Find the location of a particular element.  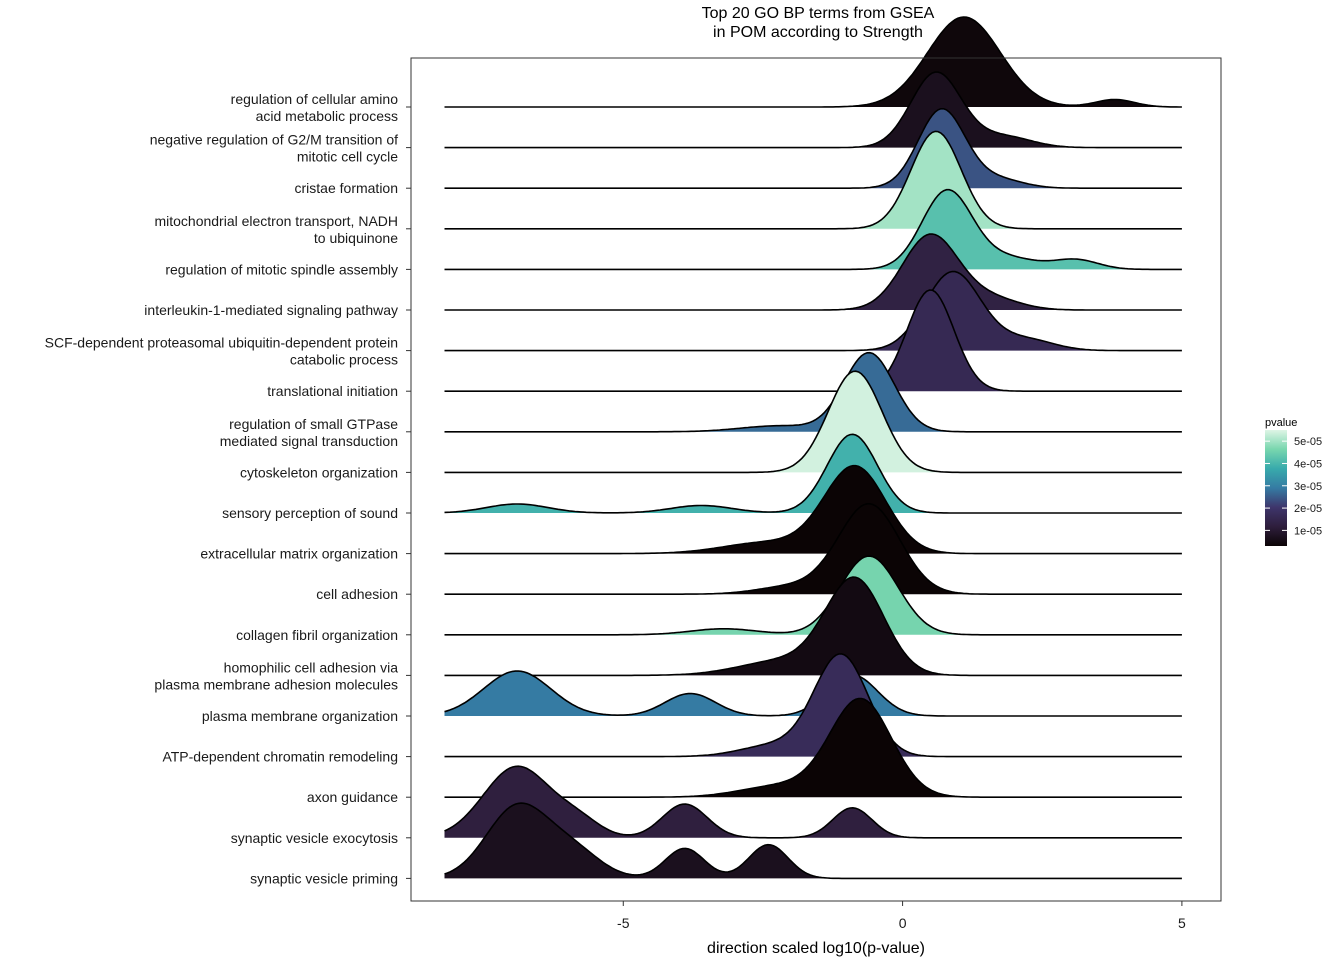

legend-tick-label: 1e-05 is located at coordinates (1308, 531).